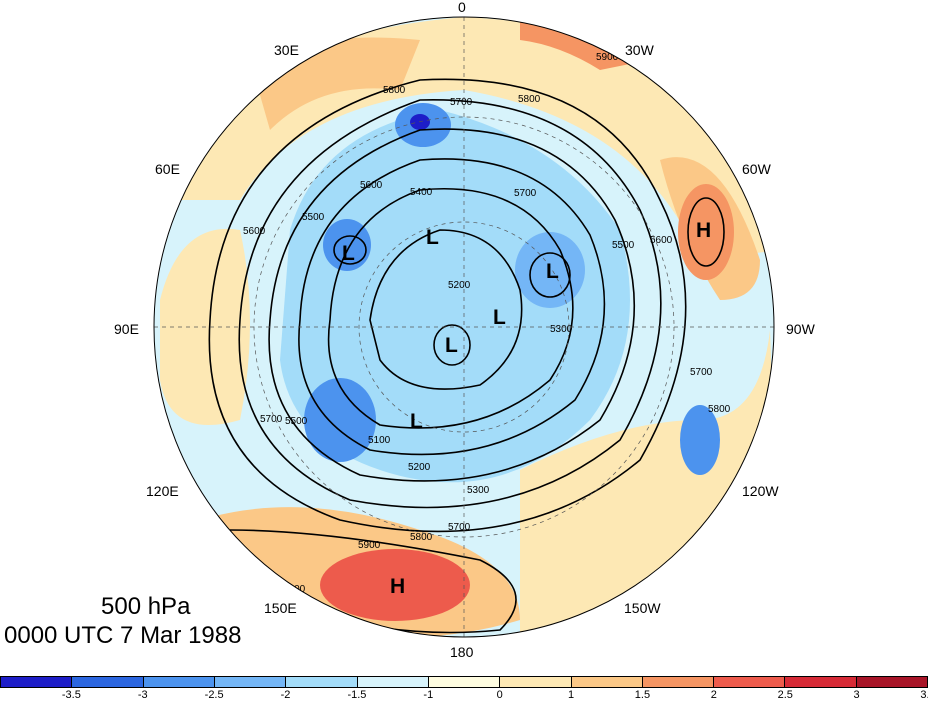 This screenshot has height=702, width=928. I want to click on colorbar-tick-label: -3, so click(142, 695).